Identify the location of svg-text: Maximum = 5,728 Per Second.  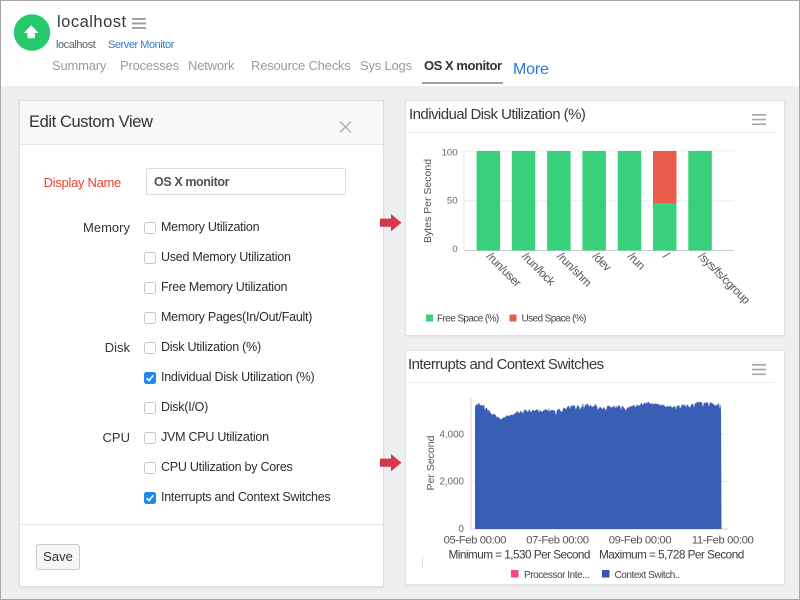
(671, 554).